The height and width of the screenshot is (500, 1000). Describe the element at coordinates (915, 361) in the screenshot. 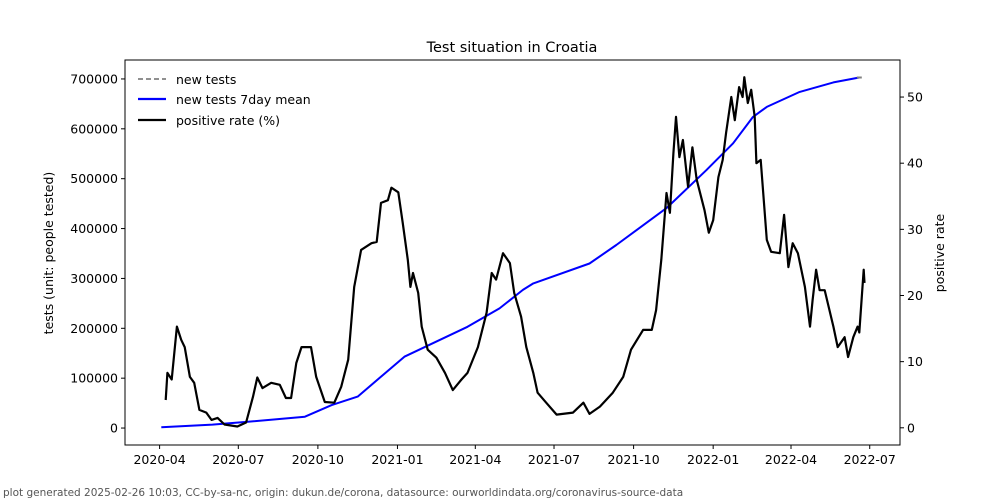

I see `y-tick-label-right: 10` at that location.